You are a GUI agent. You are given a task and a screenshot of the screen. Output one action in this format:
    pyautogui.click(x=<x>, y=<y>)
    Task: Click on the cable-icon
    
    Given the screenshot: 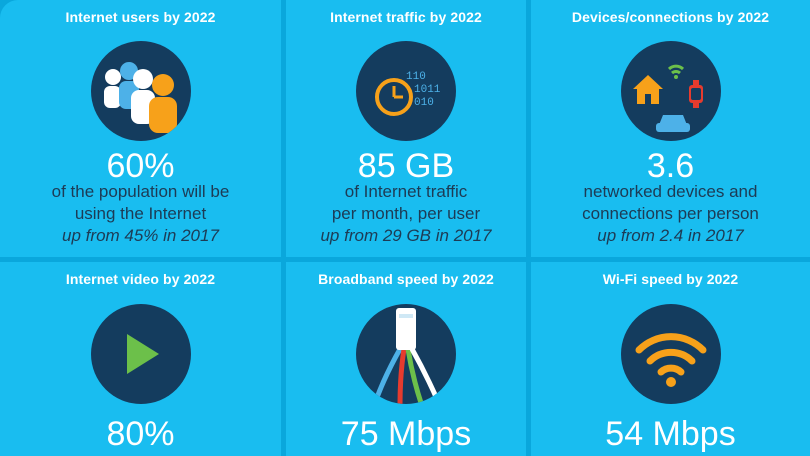 What is the action you would take?
    pyautogui.click(x=406, y=354)
    